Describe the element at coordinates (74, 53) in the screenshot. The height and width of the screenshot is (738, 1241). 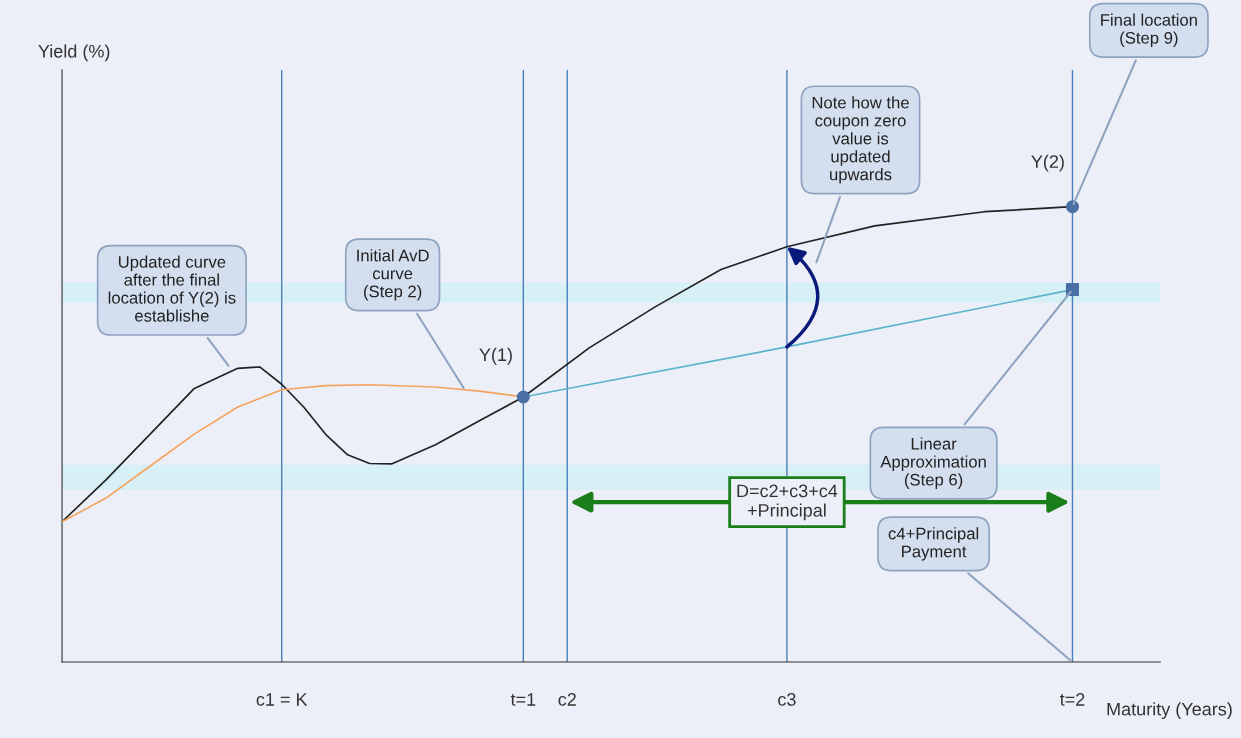
I see `text: Yield (%)` at that location.